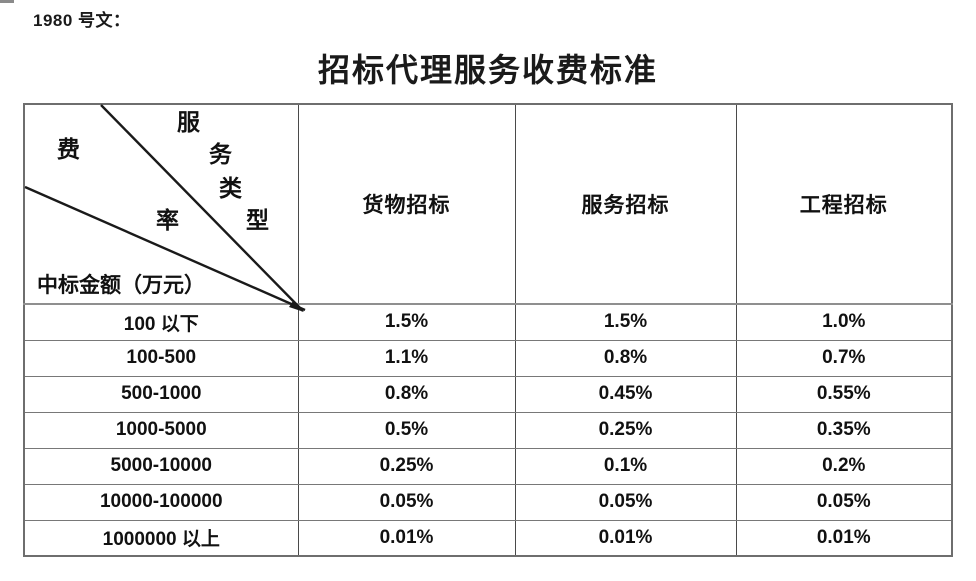 This screenshot has width=976, height=581. What do you see at coordinates (68, 149) in the screenshot?
I see `corner-rate-char: 费` at bounding box center [68, 149].